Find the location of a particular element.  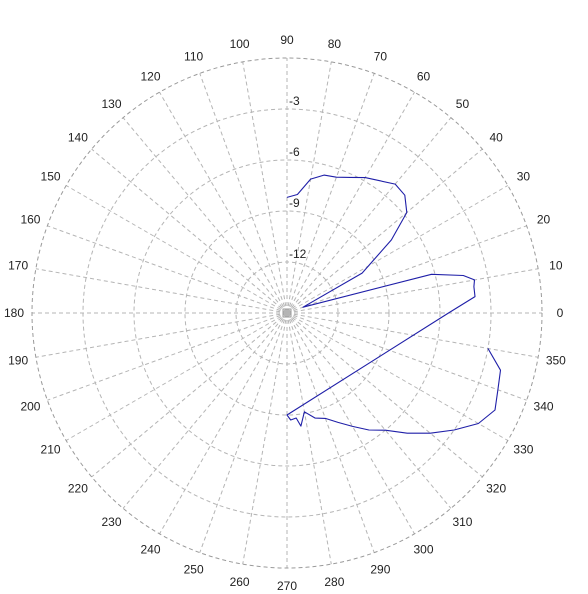

origin-marker is located at coordinates (287, 313).